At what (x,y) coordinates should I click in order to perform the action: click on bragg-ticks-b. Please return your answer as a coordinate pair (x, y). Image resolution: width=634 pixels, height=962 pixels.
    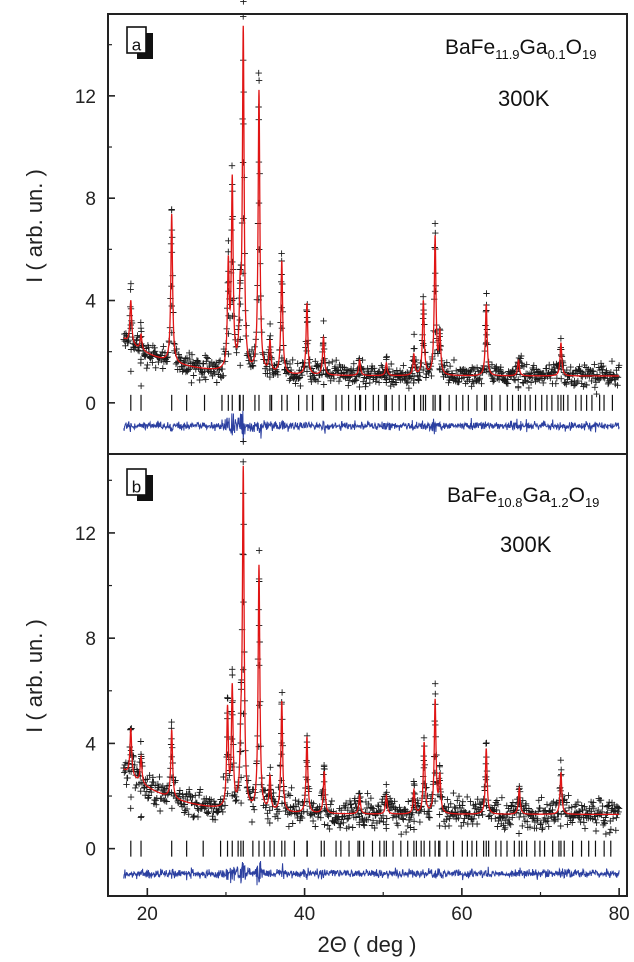
    Looking at the image, I should click on (371, 848).